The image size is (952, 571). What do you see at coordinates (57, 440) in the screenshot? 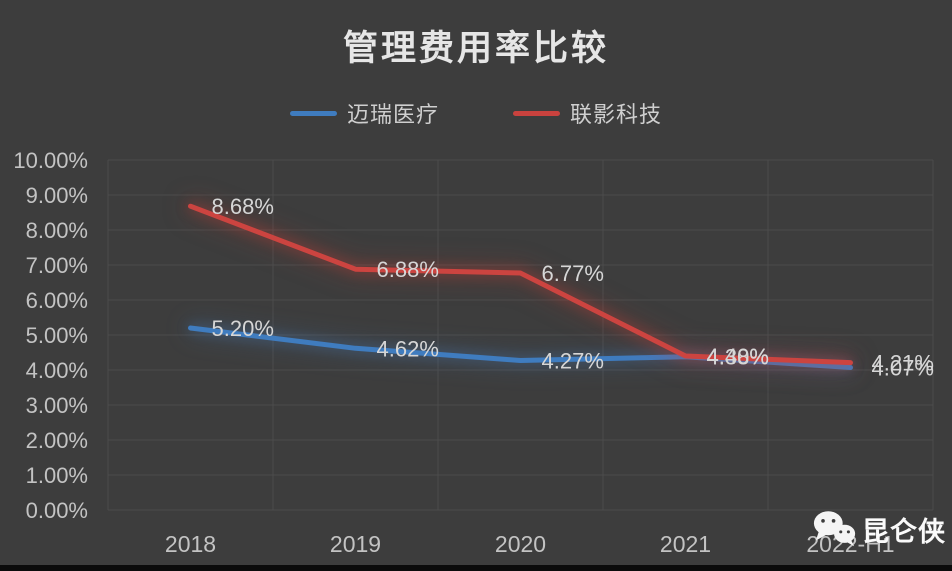
I see `y-tick-label: 2.00%` at bounding box center [57, 440].